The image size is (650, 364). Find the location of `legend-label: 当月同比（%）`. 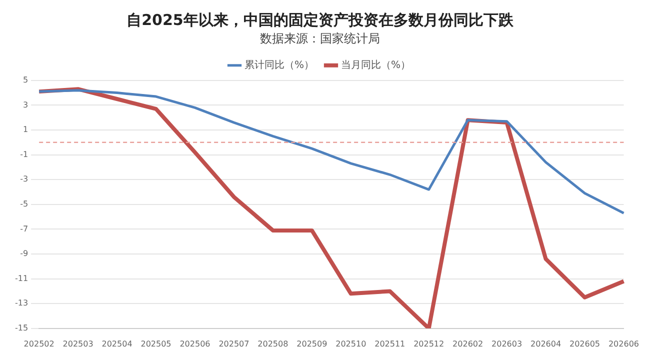

legend-label: 当月同比（%） is located at coordinates (376, 64).